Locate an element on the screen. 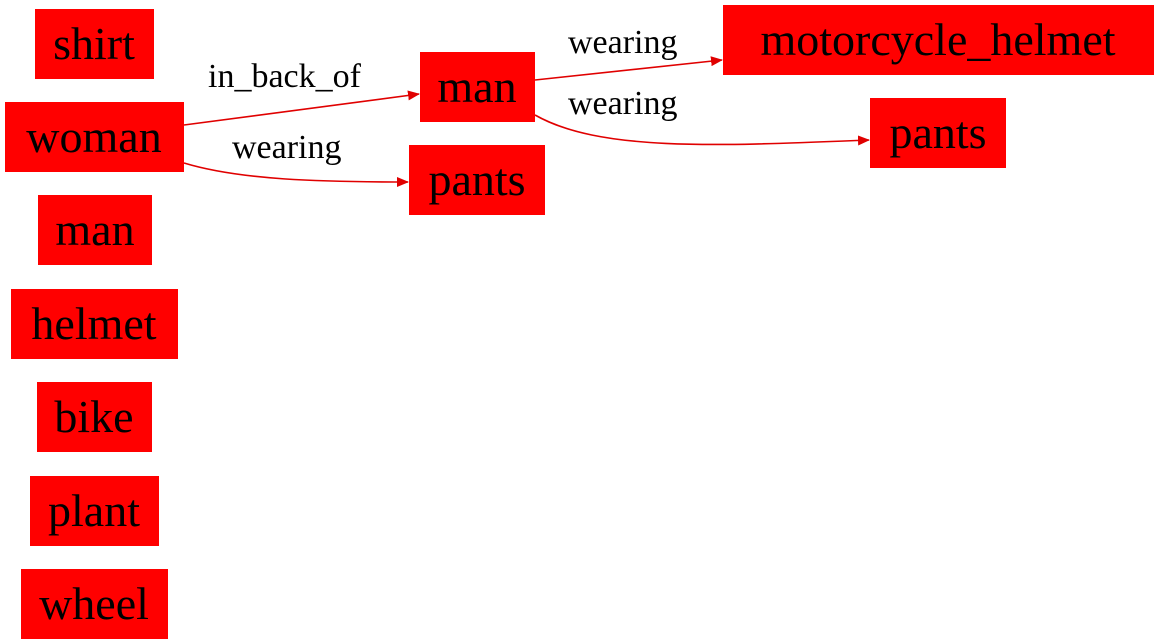  node-label-bike: bike is located at coordinates (93, 416).